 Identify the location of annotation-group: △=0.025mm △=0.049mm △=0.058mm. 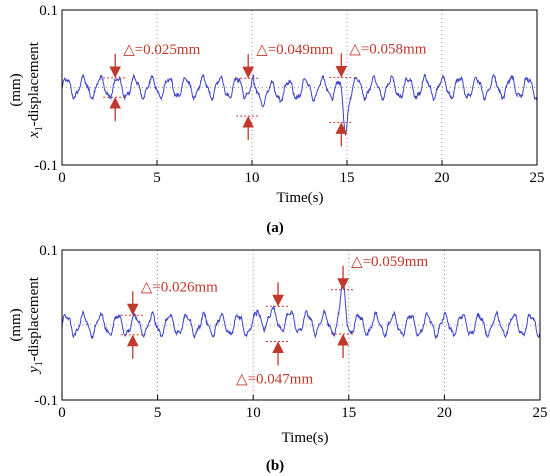
(265, 94).